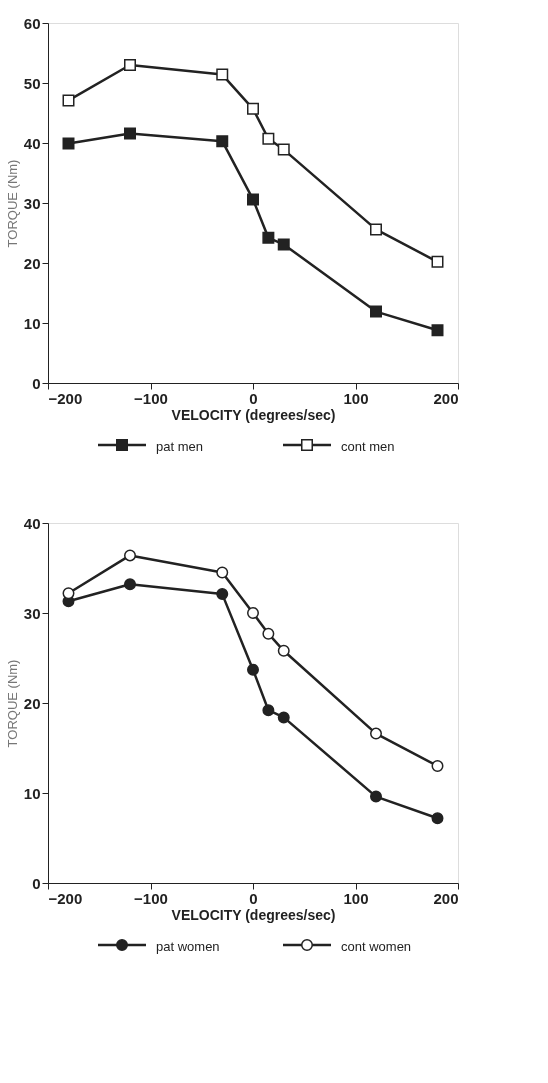 This screenshot has height=1083, width=548. What do you see at coordinates (368, 446) in the screenshot?
I see `legend-label: cont men` at bounding box center [368, 446].